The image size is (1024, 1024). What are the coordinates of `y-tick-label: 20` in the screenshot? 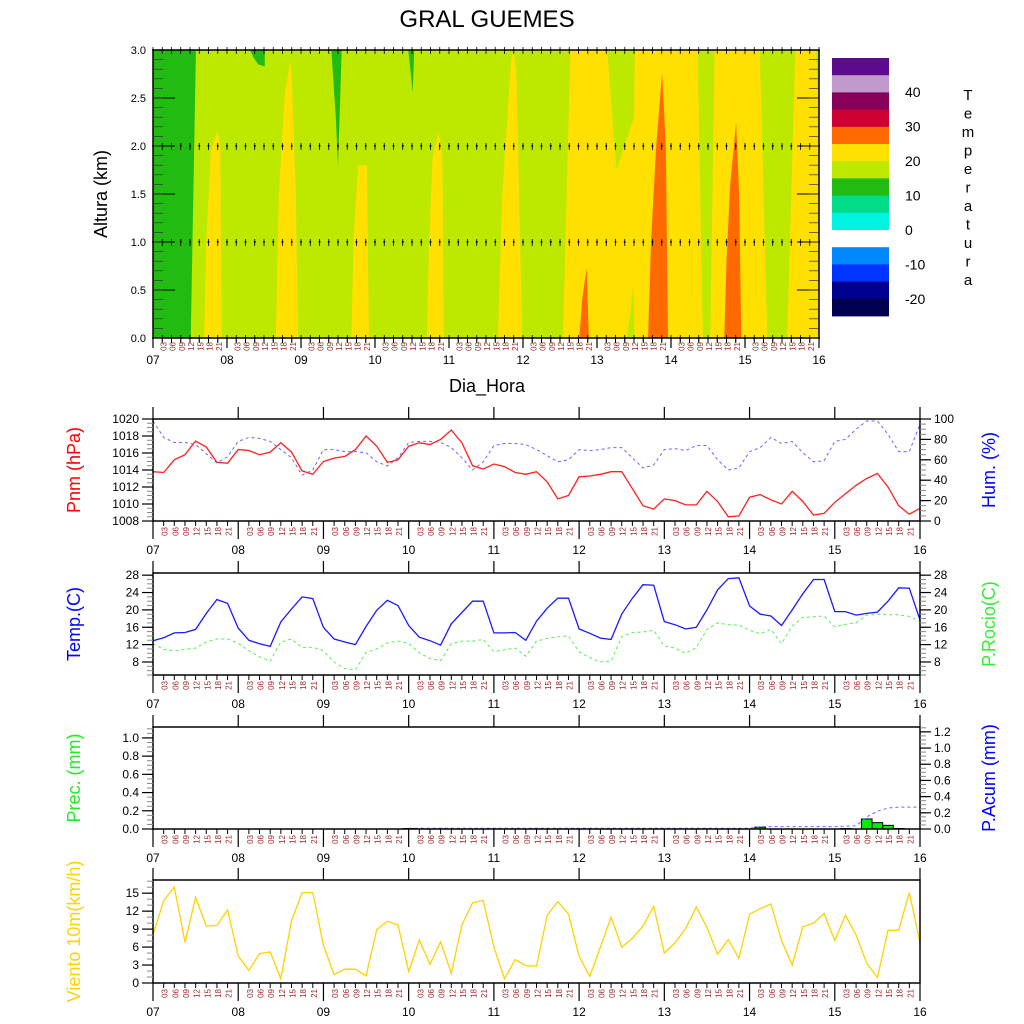 It's located at (941, 501).